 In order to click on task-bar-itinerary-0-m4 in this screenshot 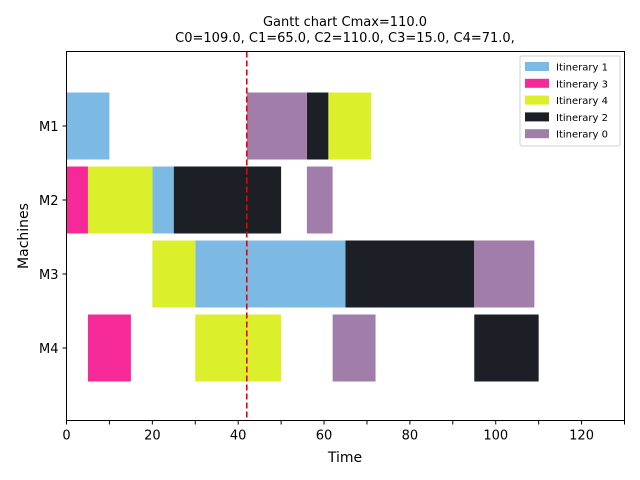, I will do `click(354, 348)`.